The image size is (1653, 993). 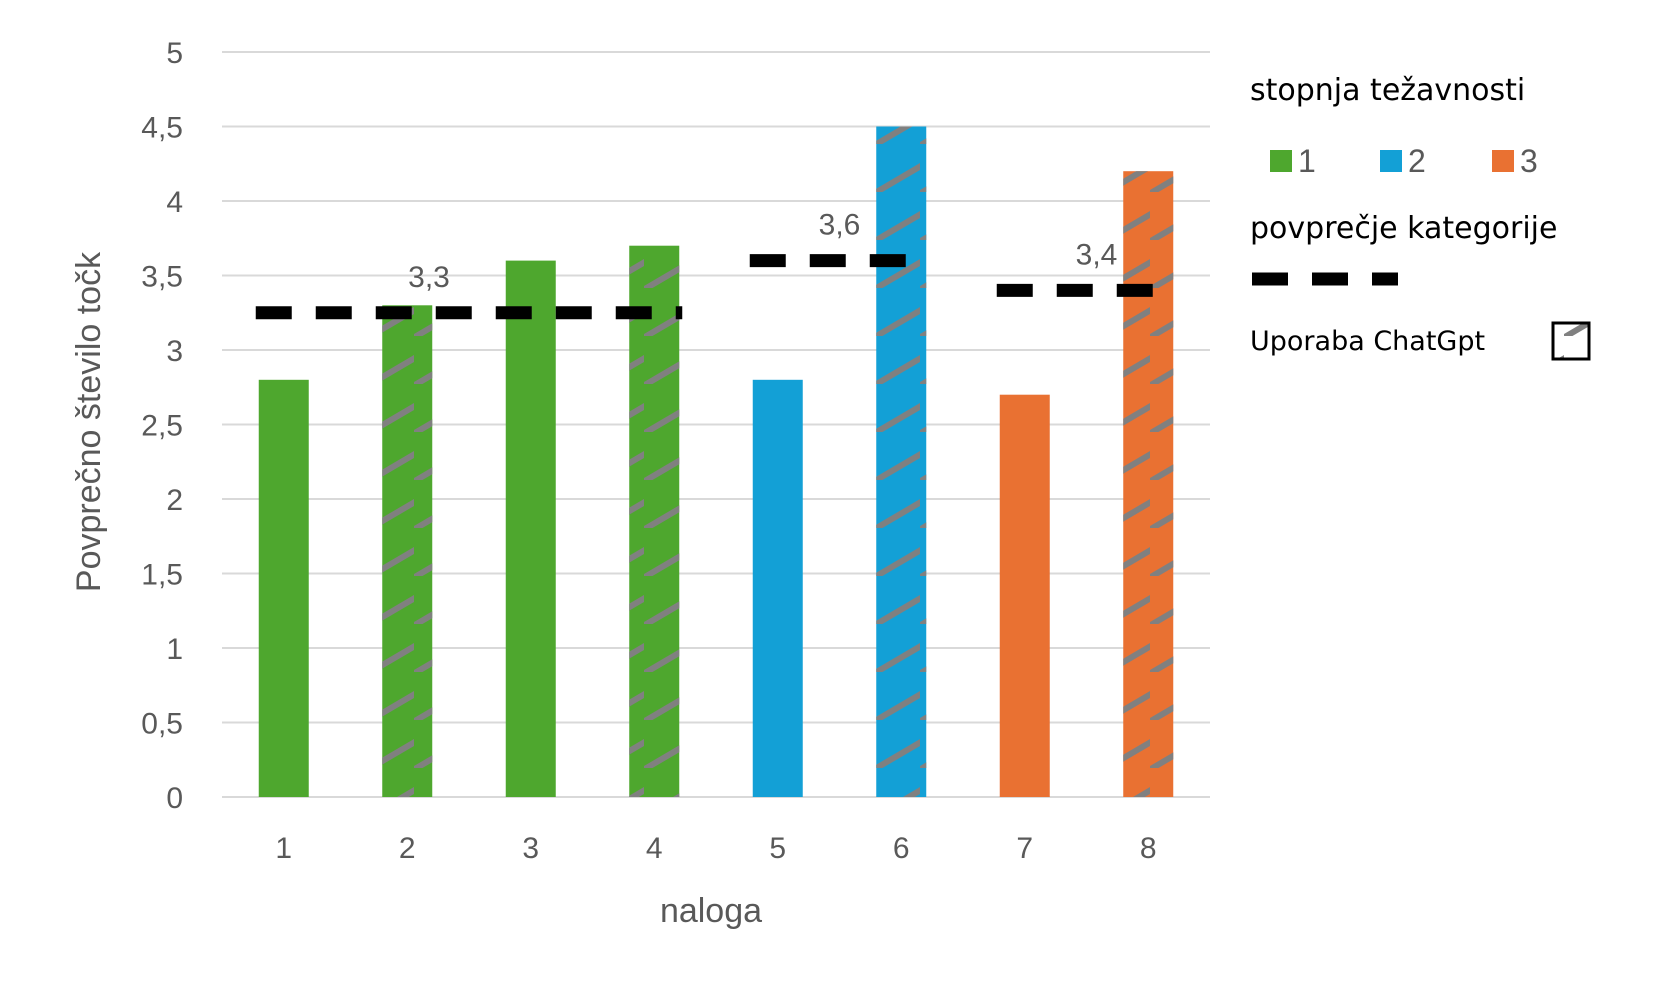 What do you see at coordinates (162, 128) in the screenshot?
I see `y-tick-label: 4,5` at bounding box center [162, 128].